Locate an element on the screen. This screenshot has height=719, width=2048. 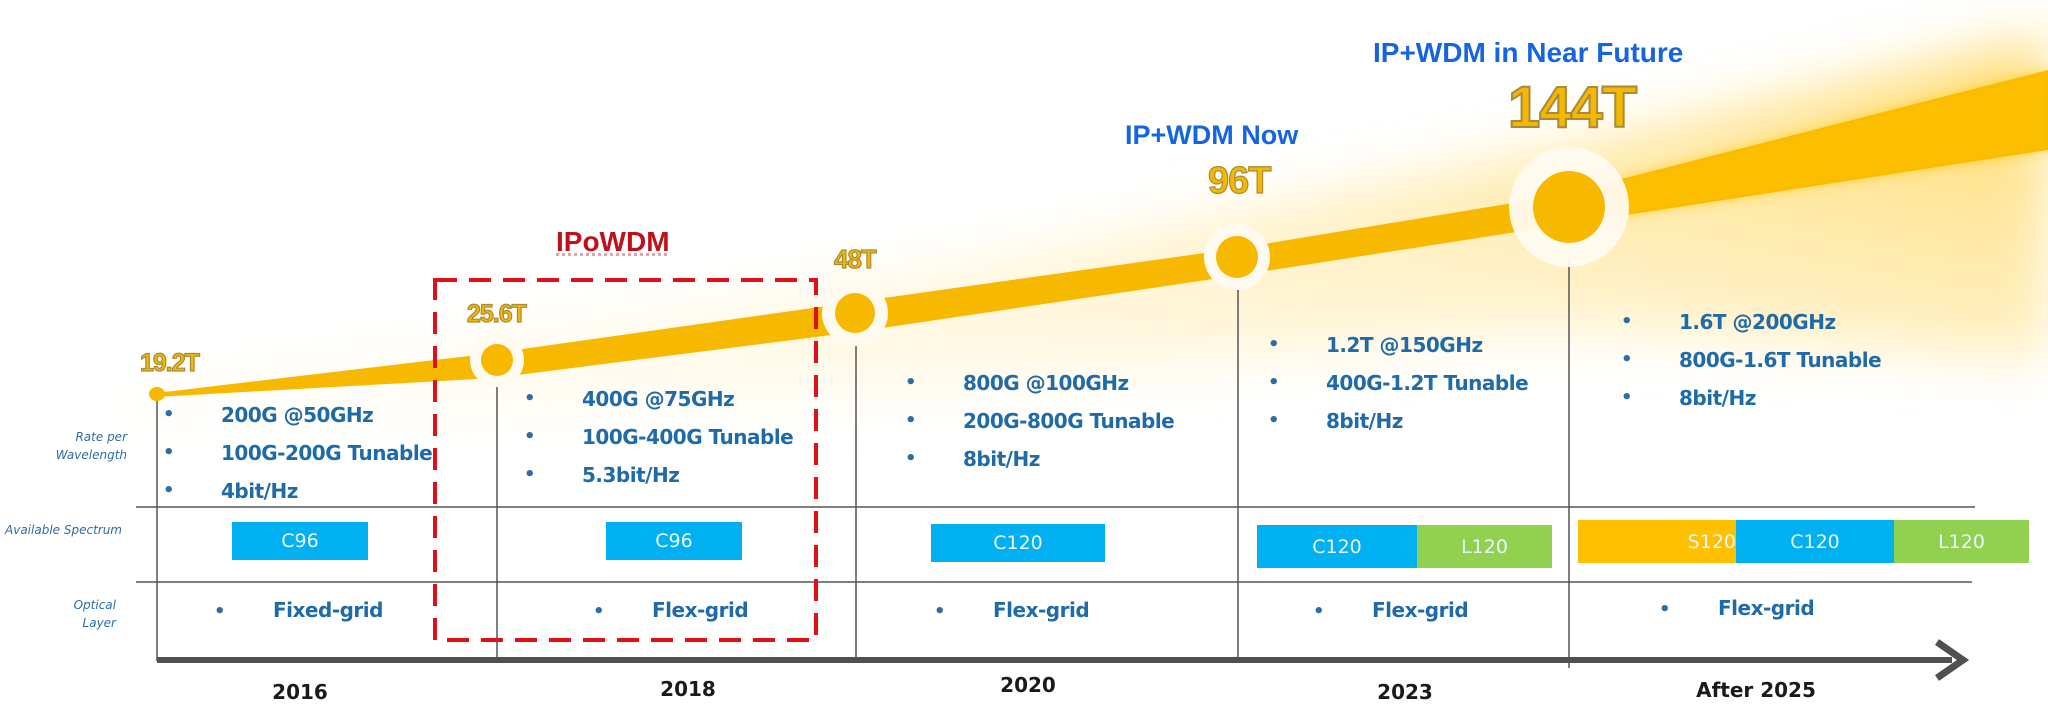
band-c120-future: C120 is located at coordinates (1815, 541).